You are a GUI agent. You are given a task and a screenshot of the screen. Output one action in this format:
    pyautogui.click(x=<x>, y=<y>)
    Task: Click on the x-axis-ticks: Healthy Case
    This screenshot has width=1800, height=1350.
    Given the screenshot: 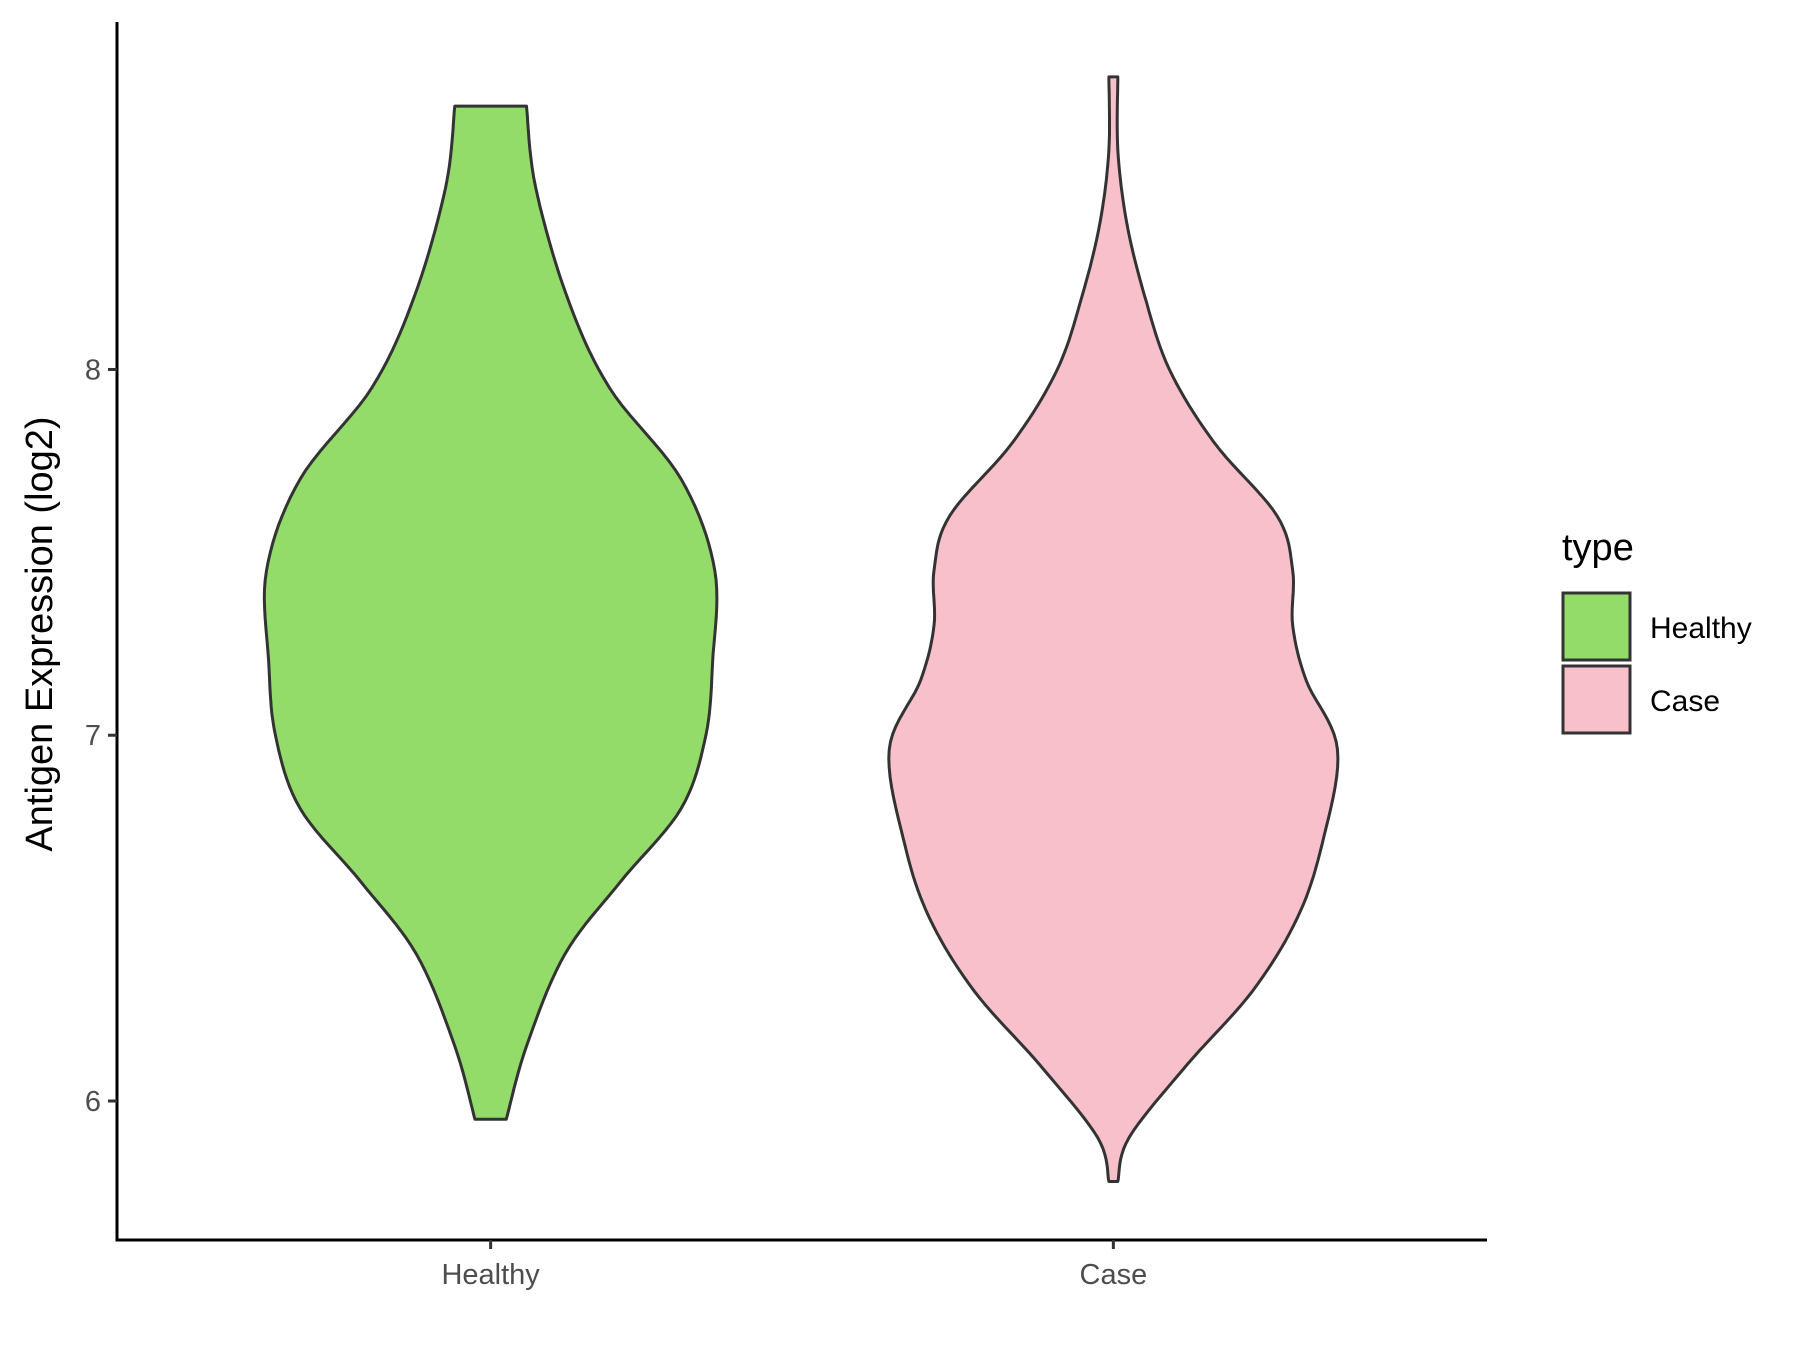 What is the action you would take?
    pyautogui.click(x=794, y=1265)
    